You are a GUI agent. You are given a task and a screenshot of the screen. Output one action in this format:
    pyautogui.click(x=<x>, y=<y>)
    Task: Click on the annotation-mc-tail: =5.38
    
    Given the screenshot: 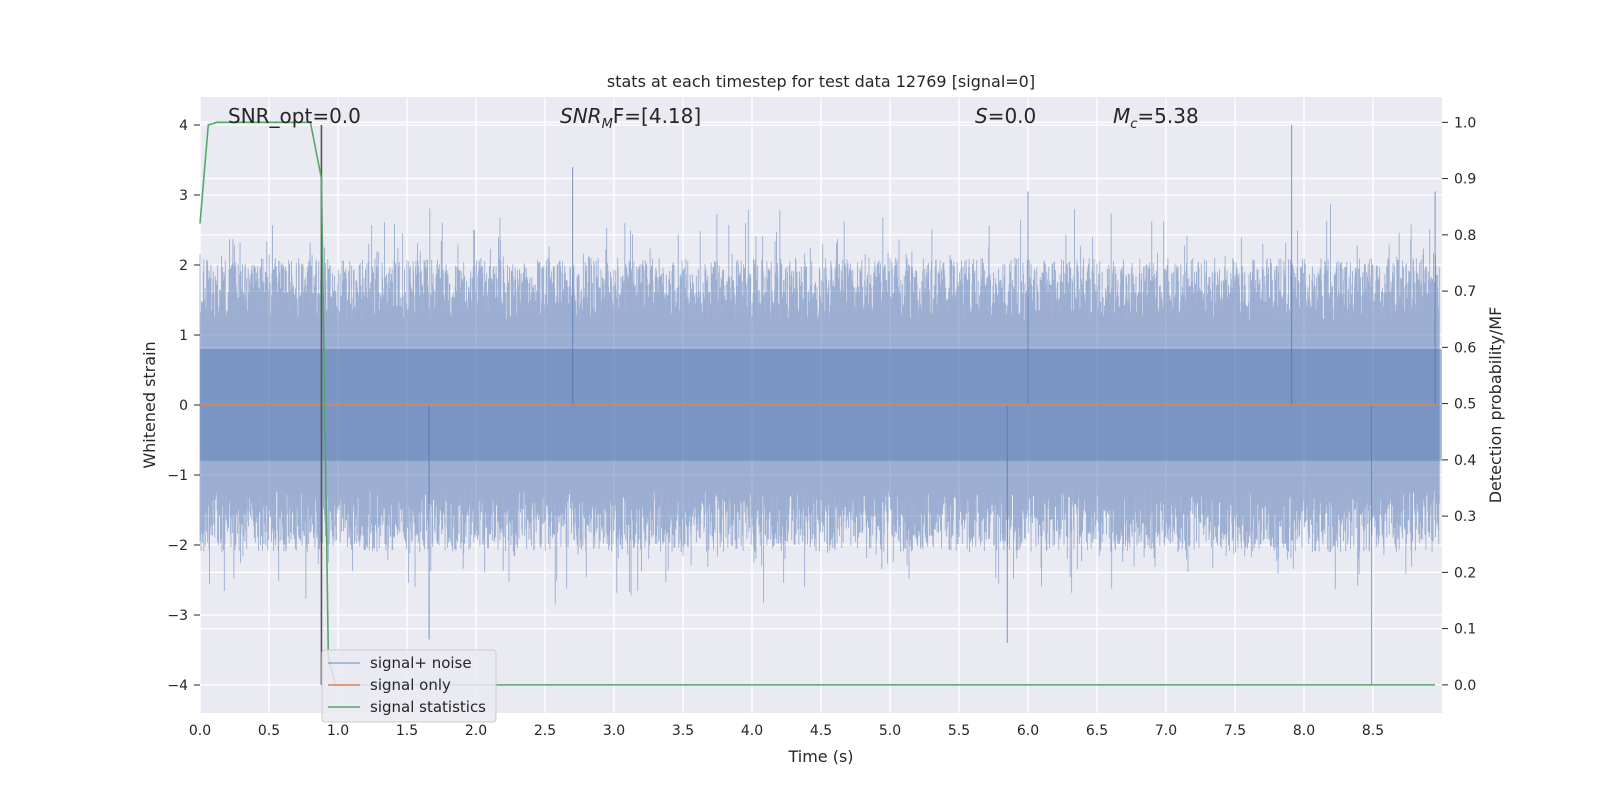 What is the action you would take?
    pyautogui.click(x=1167, y=116)
    